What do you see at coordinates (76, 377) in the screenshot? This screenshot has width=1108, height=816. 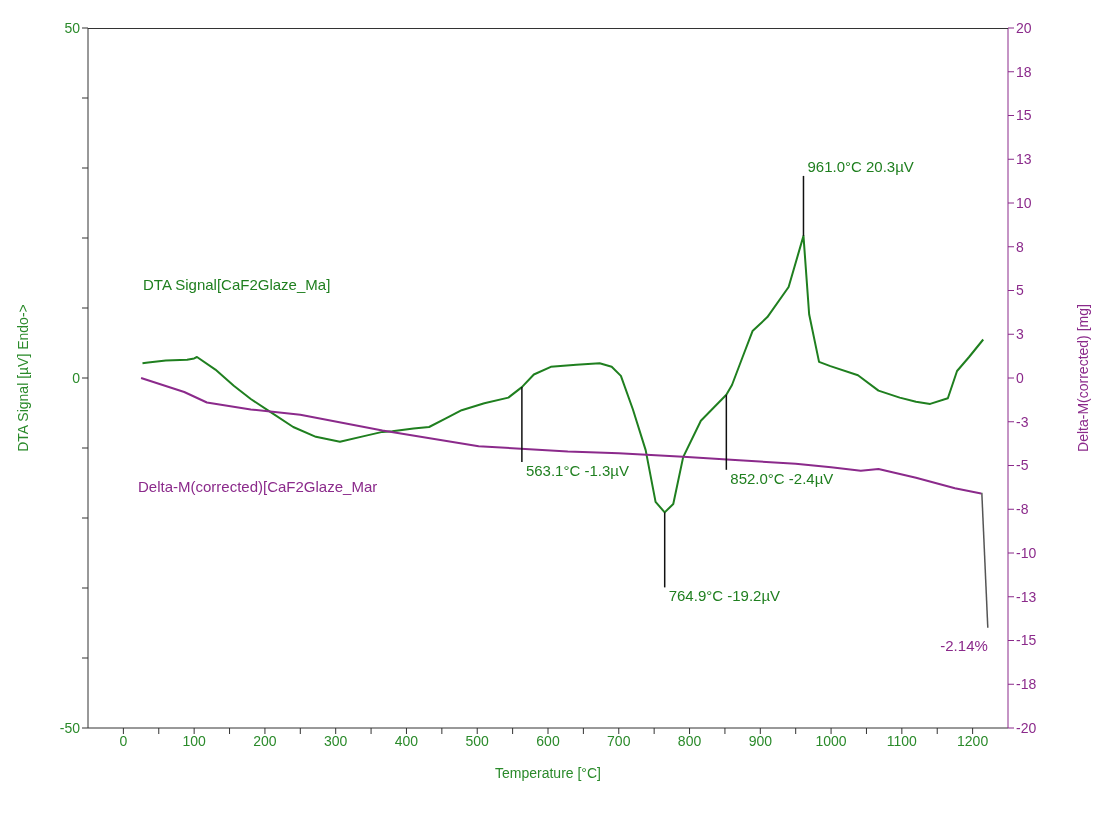 I see `y-tick-label: 0` at bounding box center [76, 377].